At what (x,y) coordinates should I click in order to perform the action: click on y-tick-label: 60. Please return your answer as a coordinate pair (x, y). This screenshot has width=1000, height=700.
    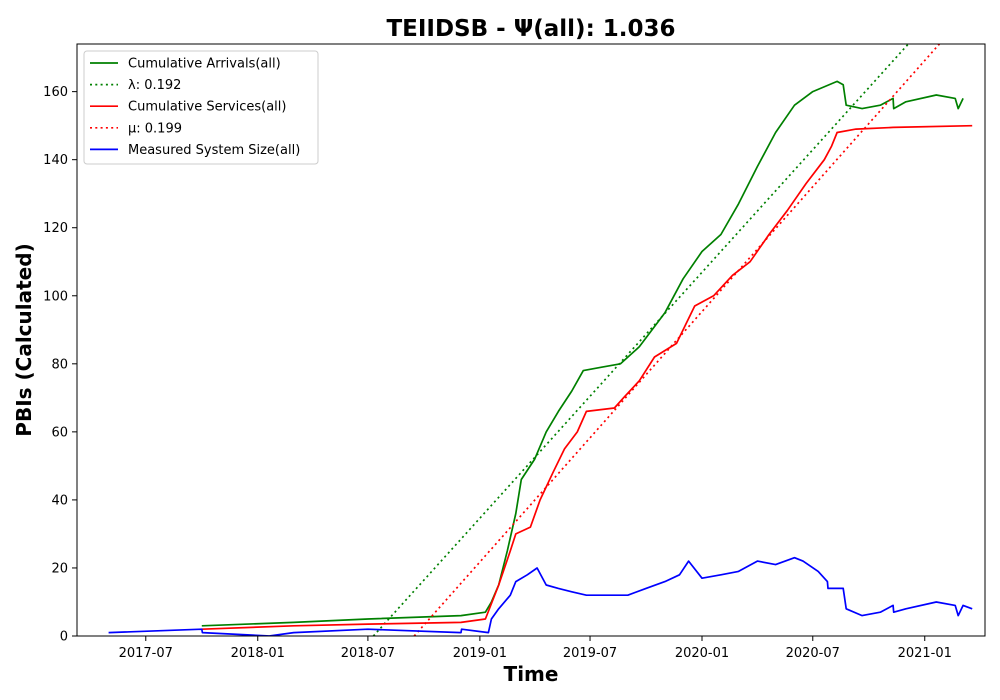
    Looking at the image, I should click on (59, 432).